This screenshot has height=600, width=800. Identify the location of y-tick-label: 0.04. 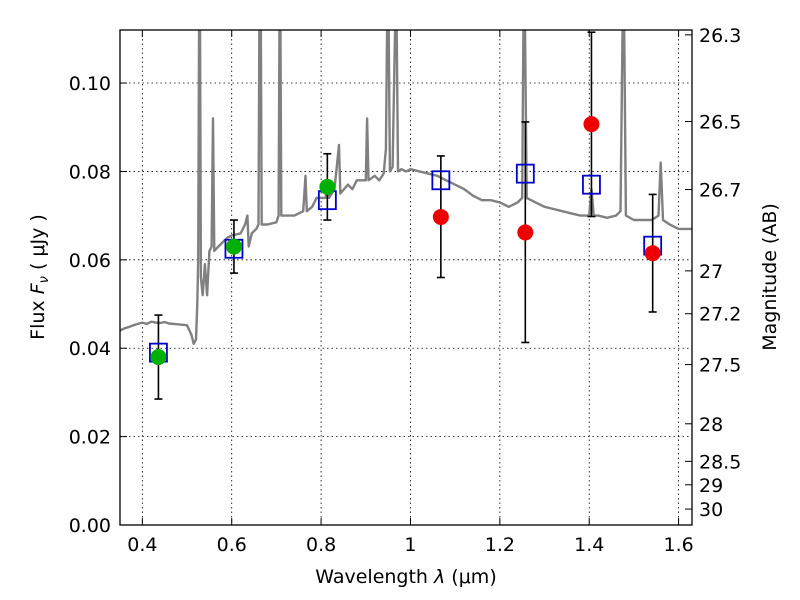
(90, 349).